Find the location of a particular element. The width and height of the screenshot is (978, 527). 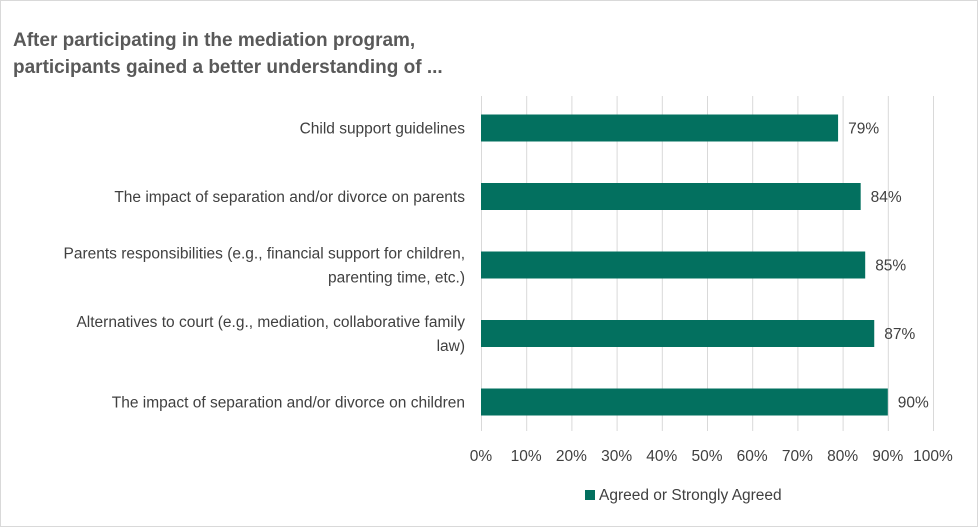

data-label: 79% is located at coordinates (863, 129).